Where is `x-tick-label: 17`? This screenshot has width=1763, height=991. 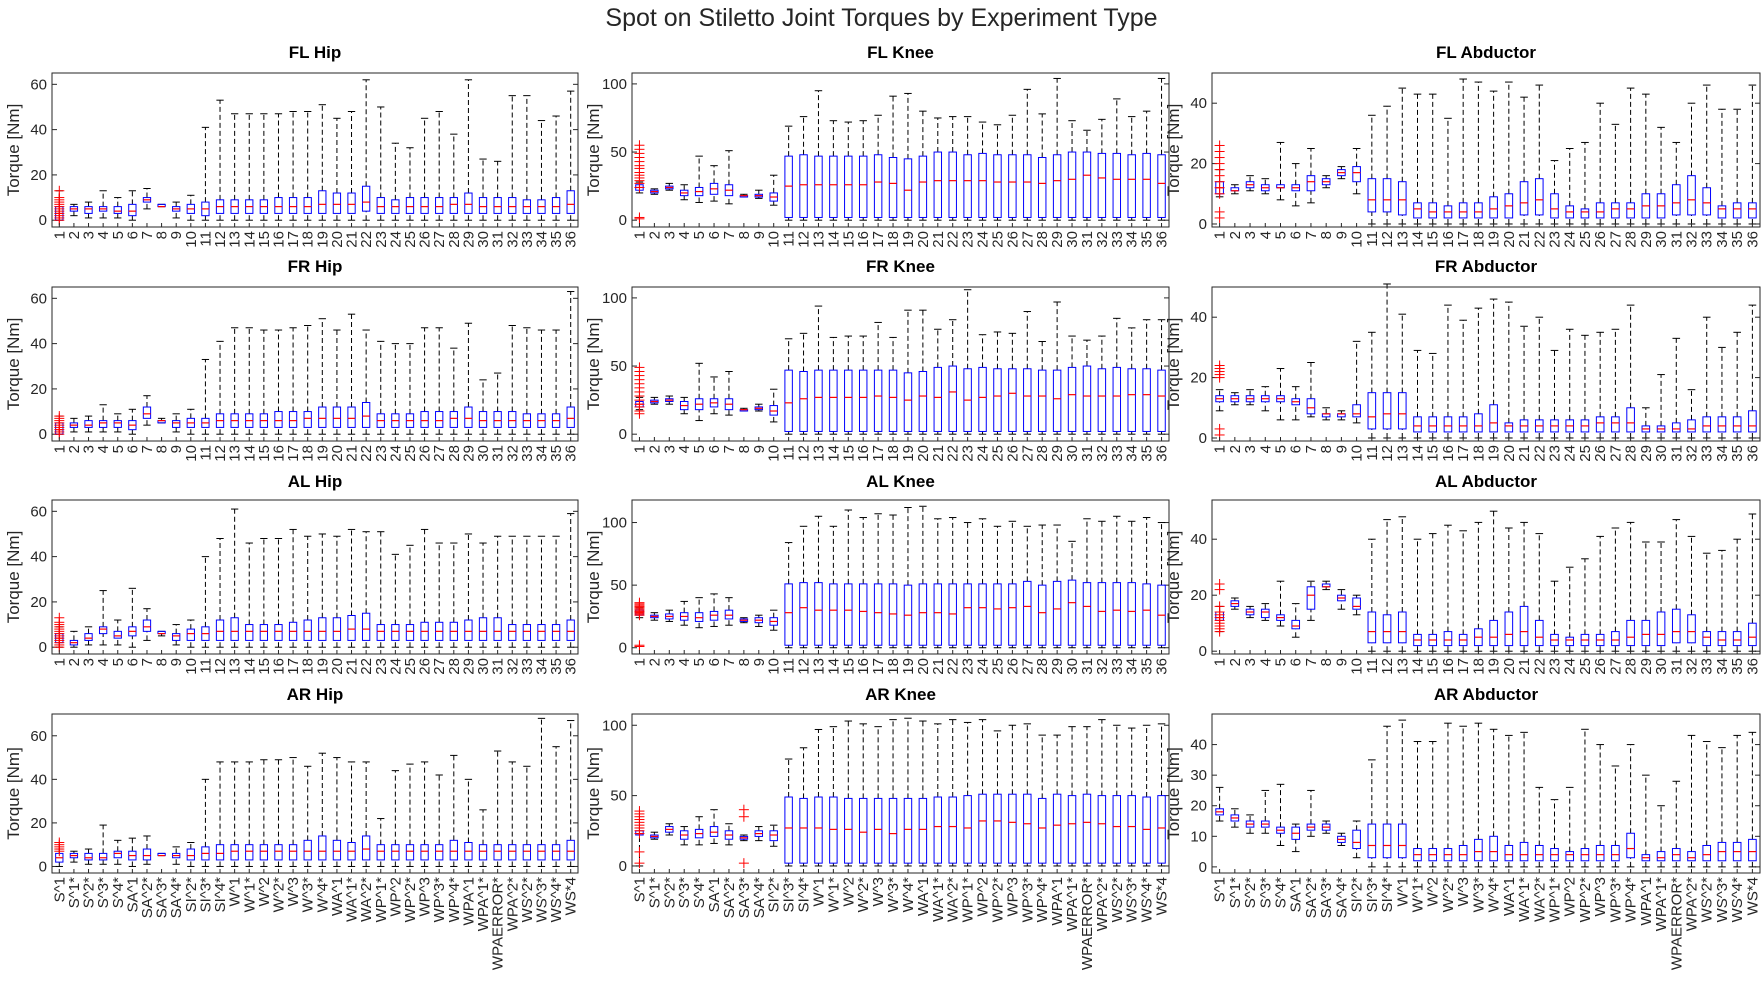 x-tick-label: 17 is located at coordinates (293, 453).